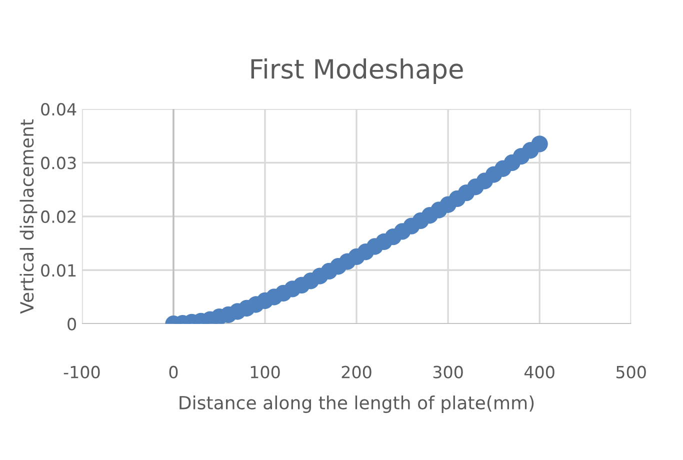 The image size is (683, 460). I want to click on x-tick-label: 400, so click(539, 372).